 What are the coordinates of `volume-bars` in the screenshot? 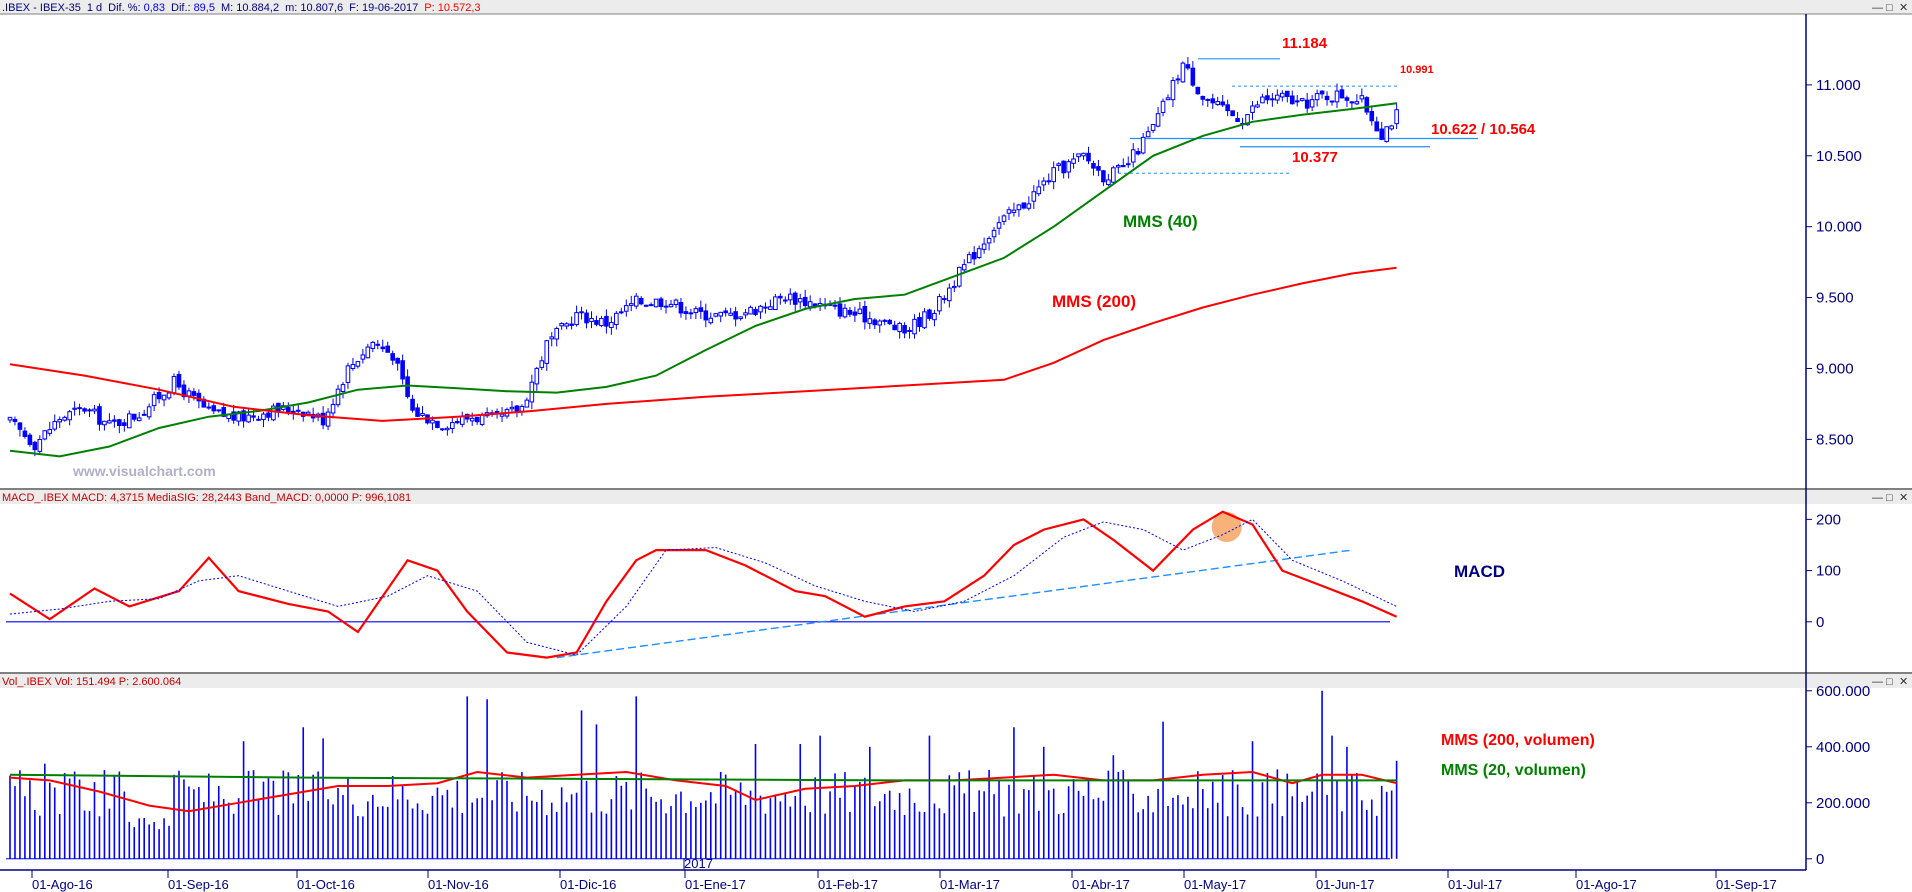 It's located at (702, 775).